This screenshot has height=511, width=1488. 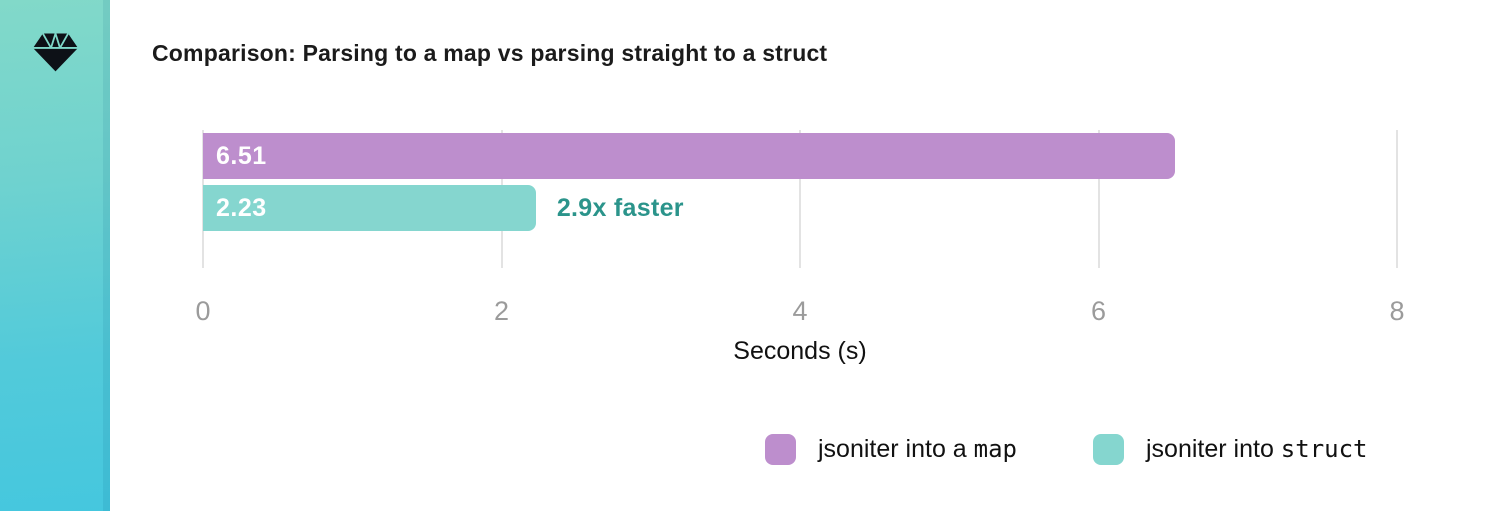 What do you see at coordinates (369, 208) in the screenshot?
I see `bar-jsoniter-struct: 2.23` at bounding box center [369, 208].